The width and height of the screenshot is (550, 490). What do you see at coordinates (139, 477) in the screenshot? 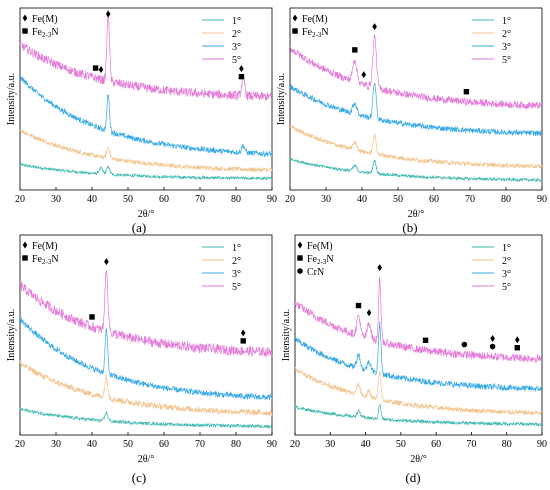
I see `subplot-label: (c)` at bounding box center [139, 477].